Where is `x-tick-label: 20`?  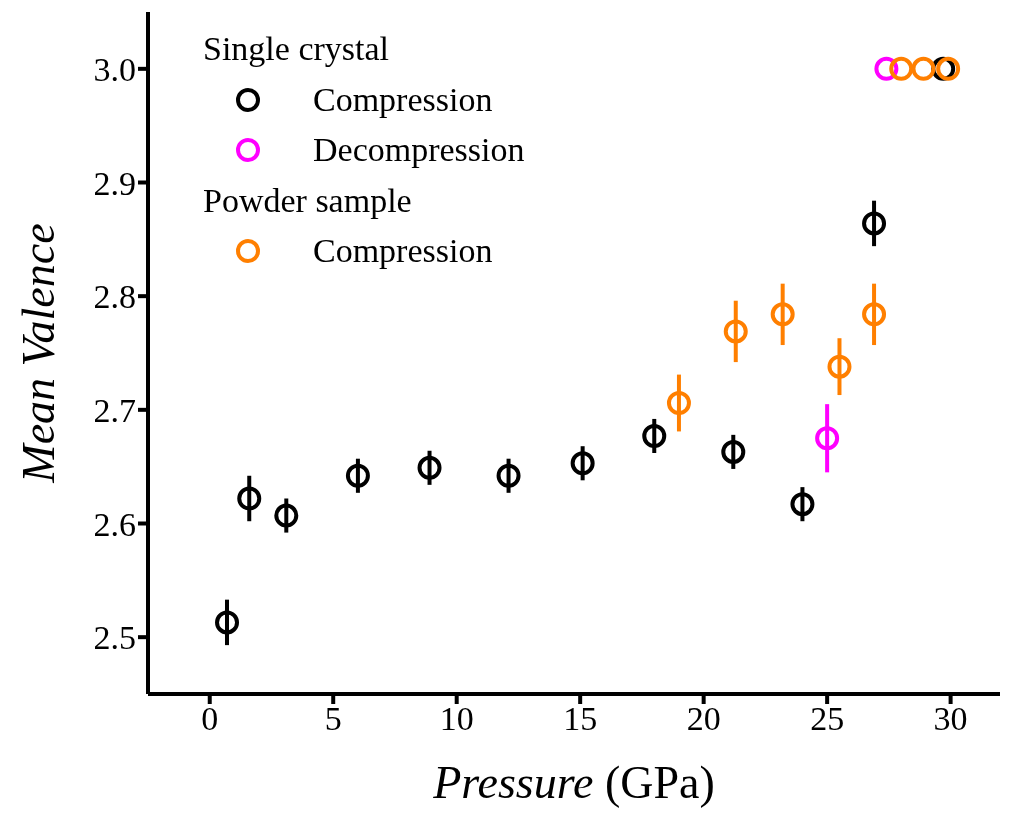 x-tick-label: 20 is located at coordinates (703, 719).